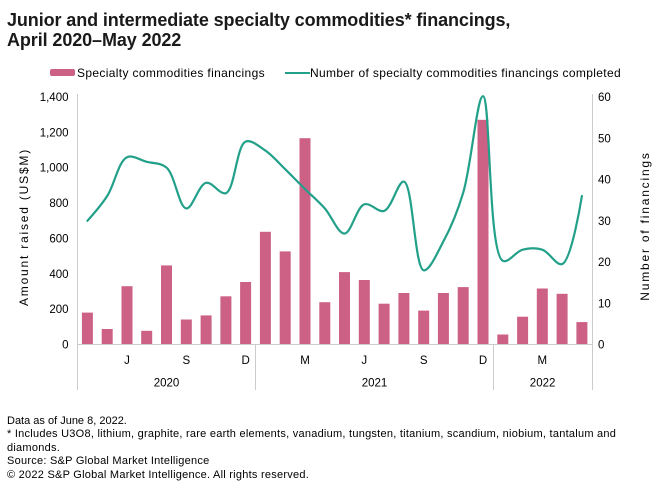  What do you see at coordinates (58, 240) in the screenshot?
I see `svg-text: 600` at bounding box center [58, 240].